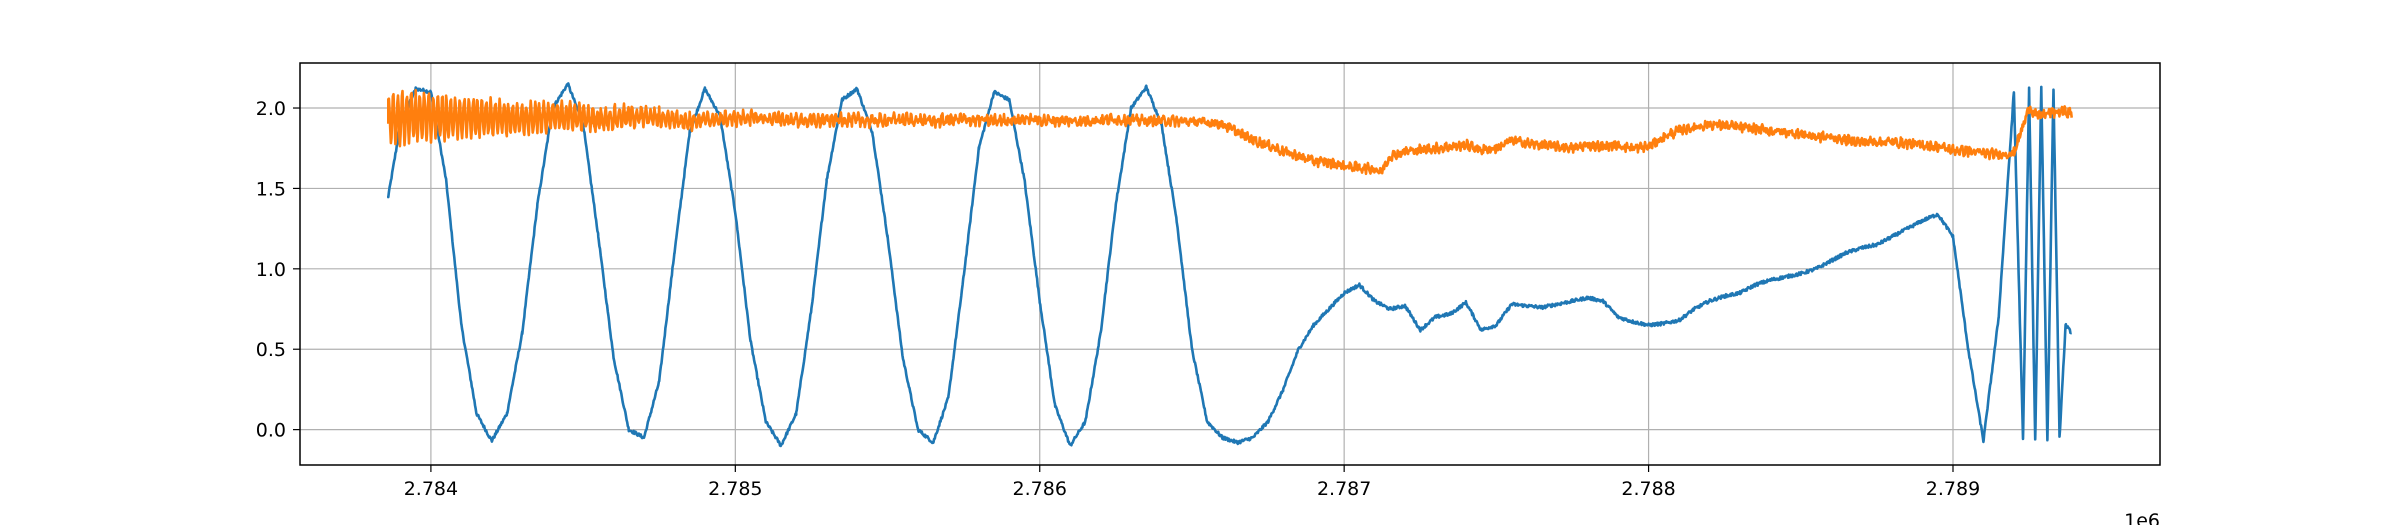  Describe the element at coordinates (1953, 489) in the screenshot. I see `x-tick-label: 2.789` at that location.